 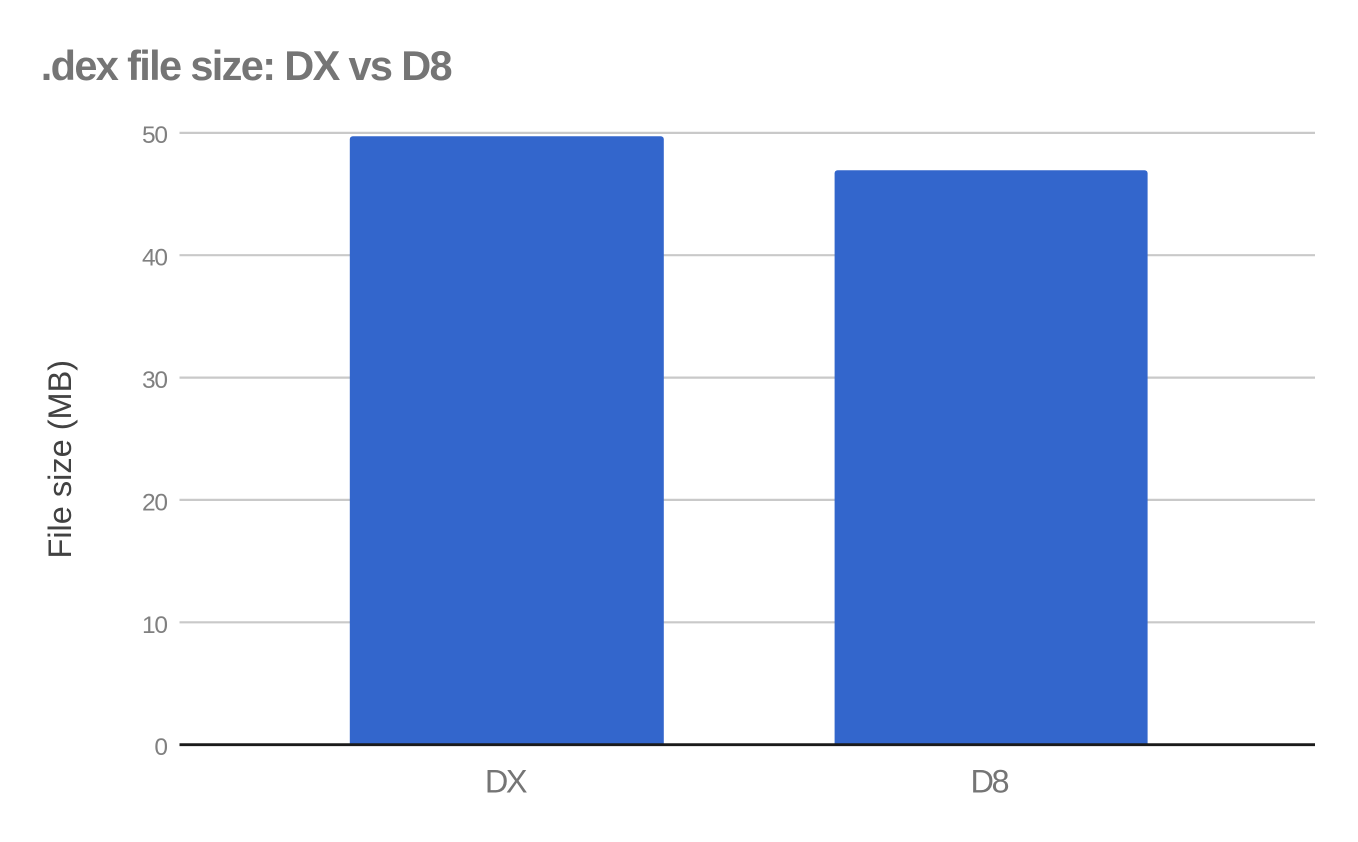 I want to click on svg-text: File size (MB), so click(x=60, y=459).